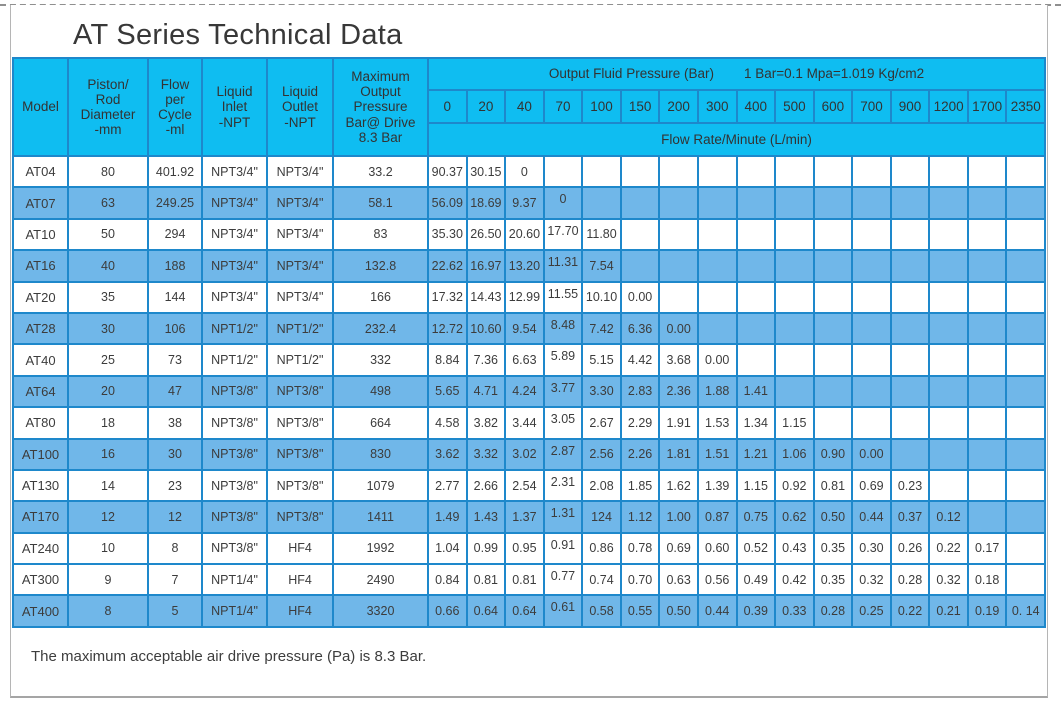 This screenshot has height=705, width=1061. What do you see at coordinates (175, 234) in the screenshot?
I see `flow-cycle-cell: 294` at bounding box center [175, 234].